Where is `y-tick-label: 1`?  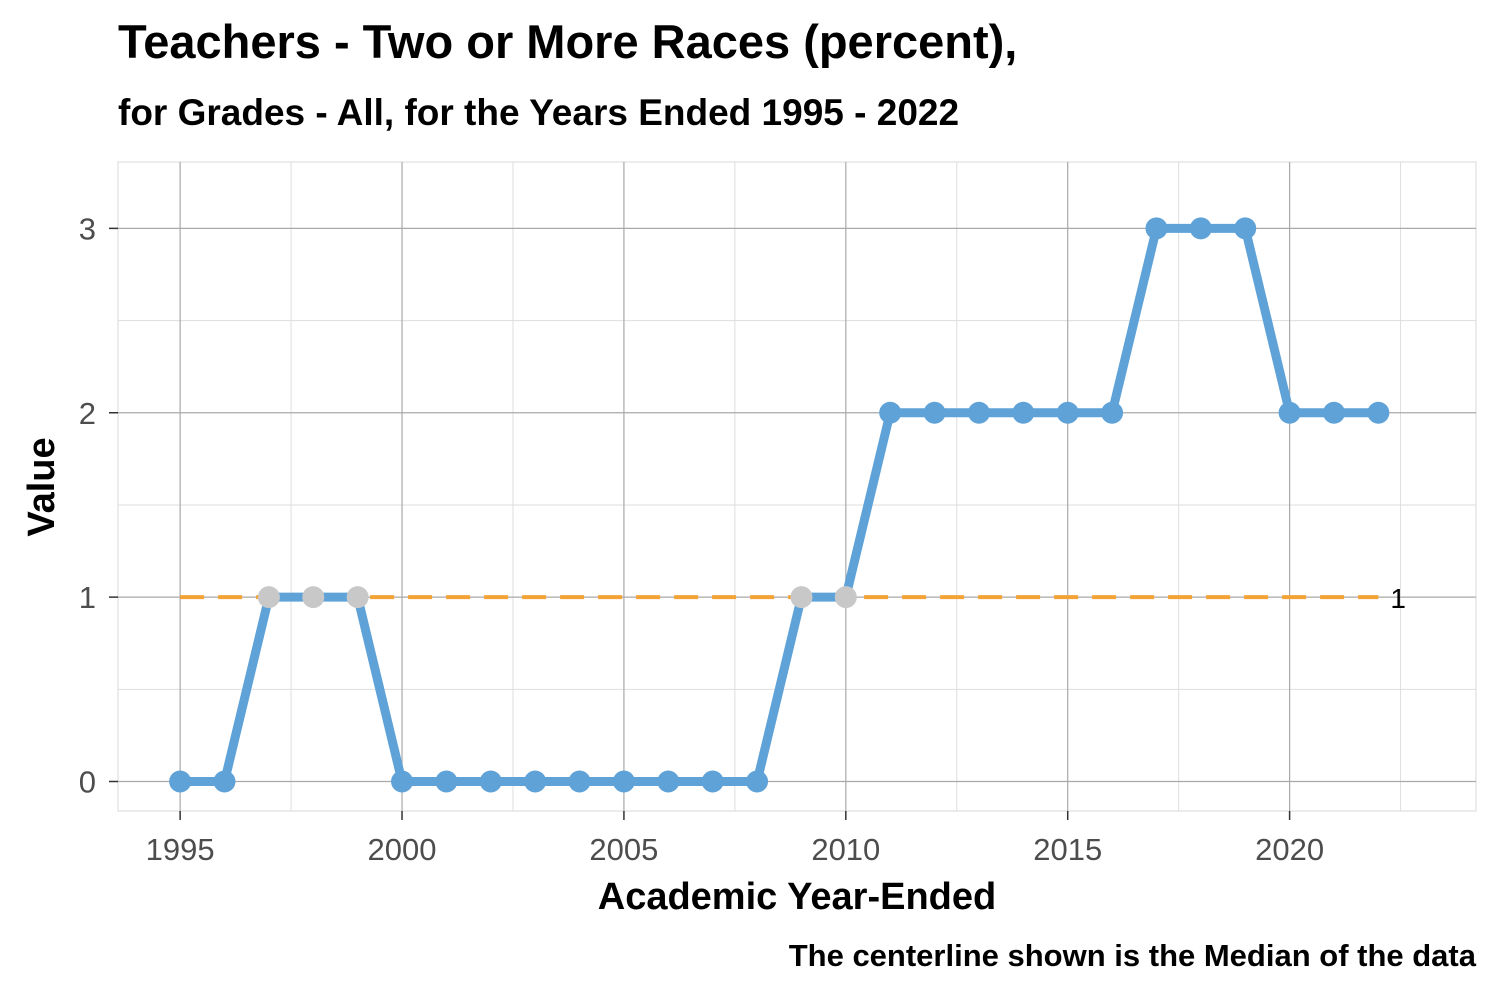 y-tick-label: 1 is located at coordinates (87, 597).